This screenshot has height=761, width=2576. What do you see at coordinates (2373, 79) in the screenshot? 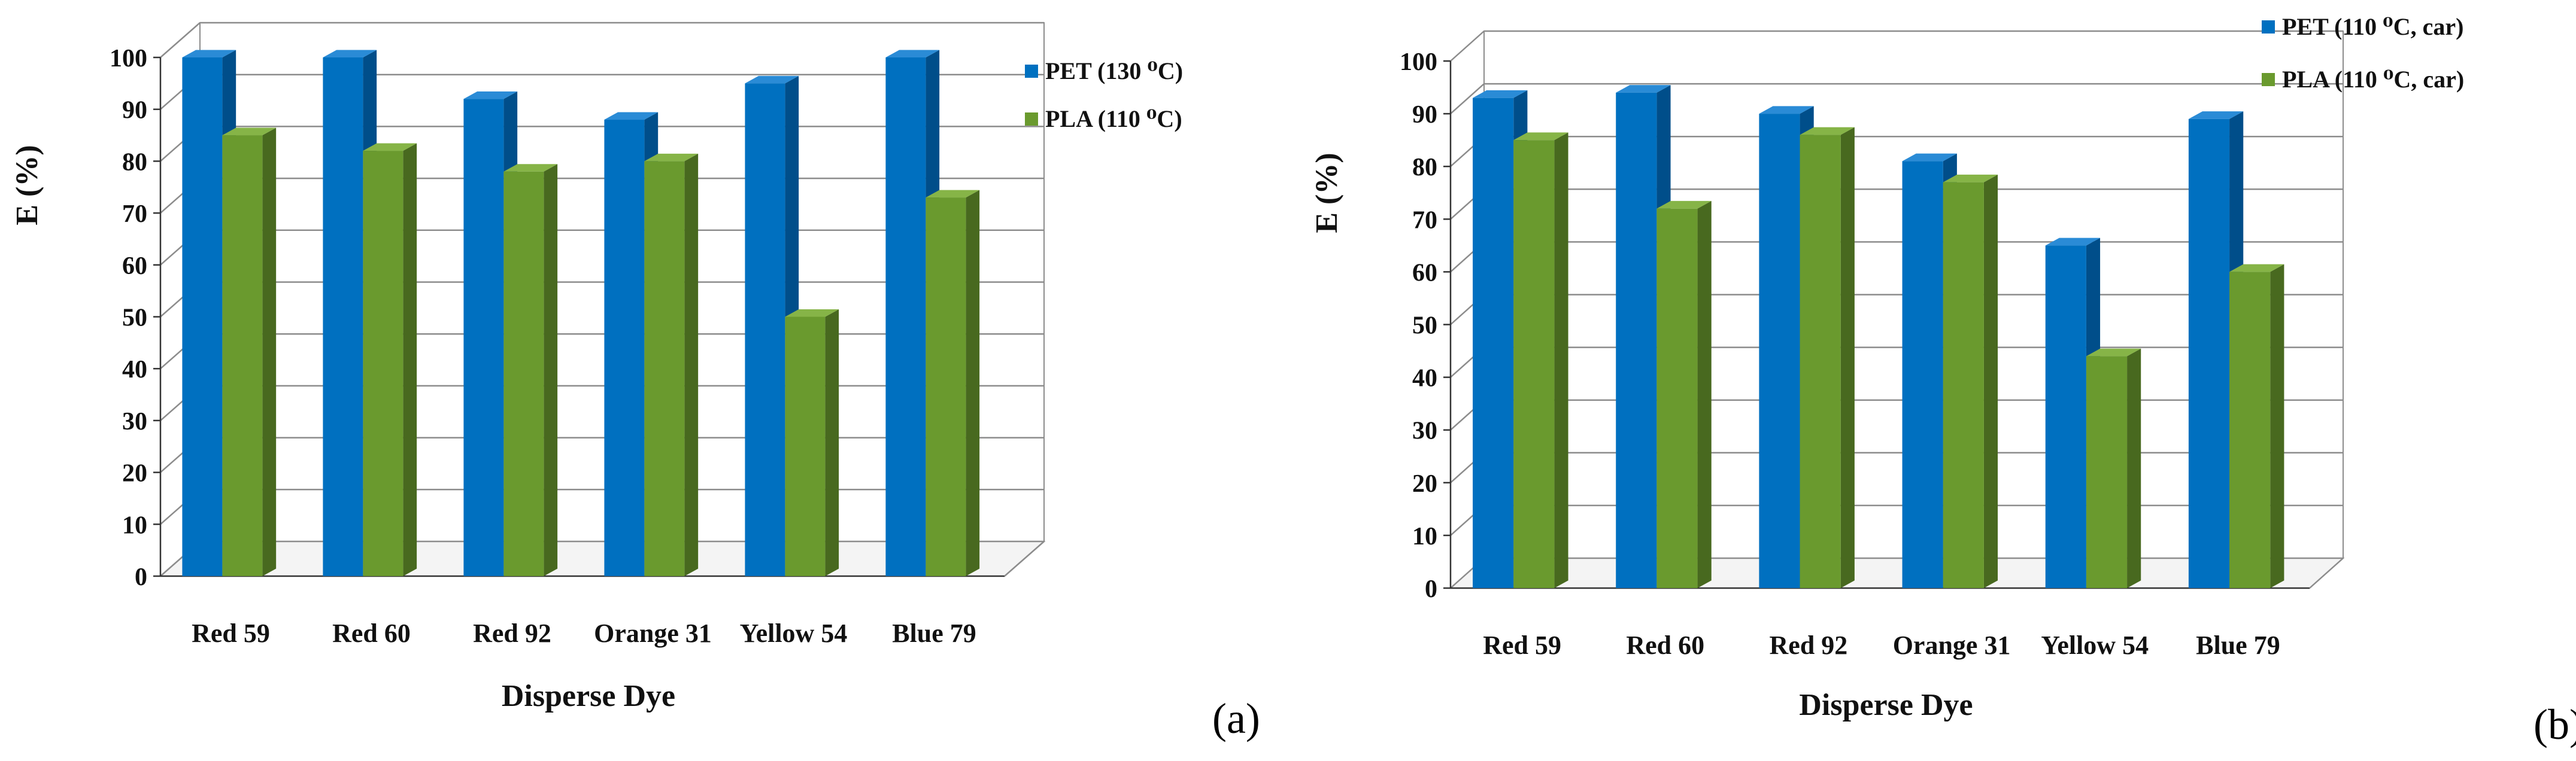
I see `legend-label-pla: PLA (110 ⁰C, car)` at bounding box center [2373, 79].